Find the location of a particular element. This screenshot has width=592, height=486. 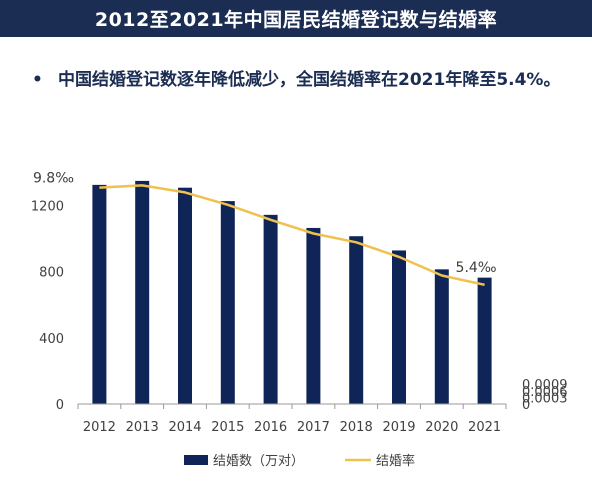

y-right-tick-label: 0.0009 is located at coordinates (545, 385).